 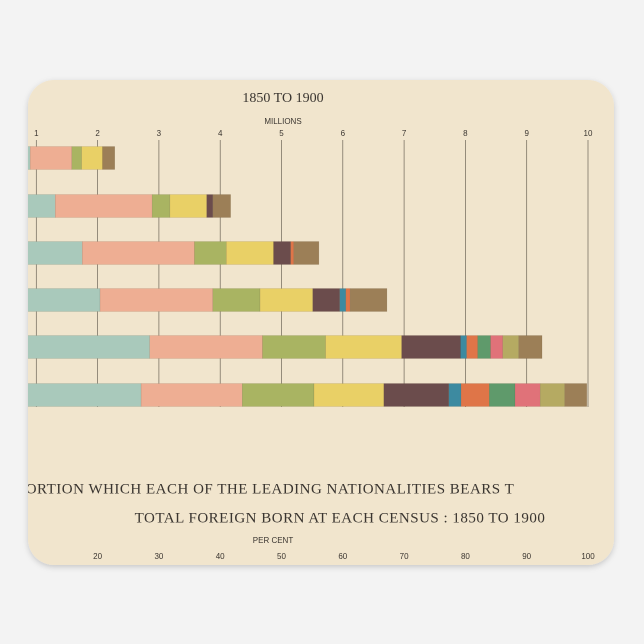 I want to click on x2-tick-label: 100, so click(x=588, y=556).